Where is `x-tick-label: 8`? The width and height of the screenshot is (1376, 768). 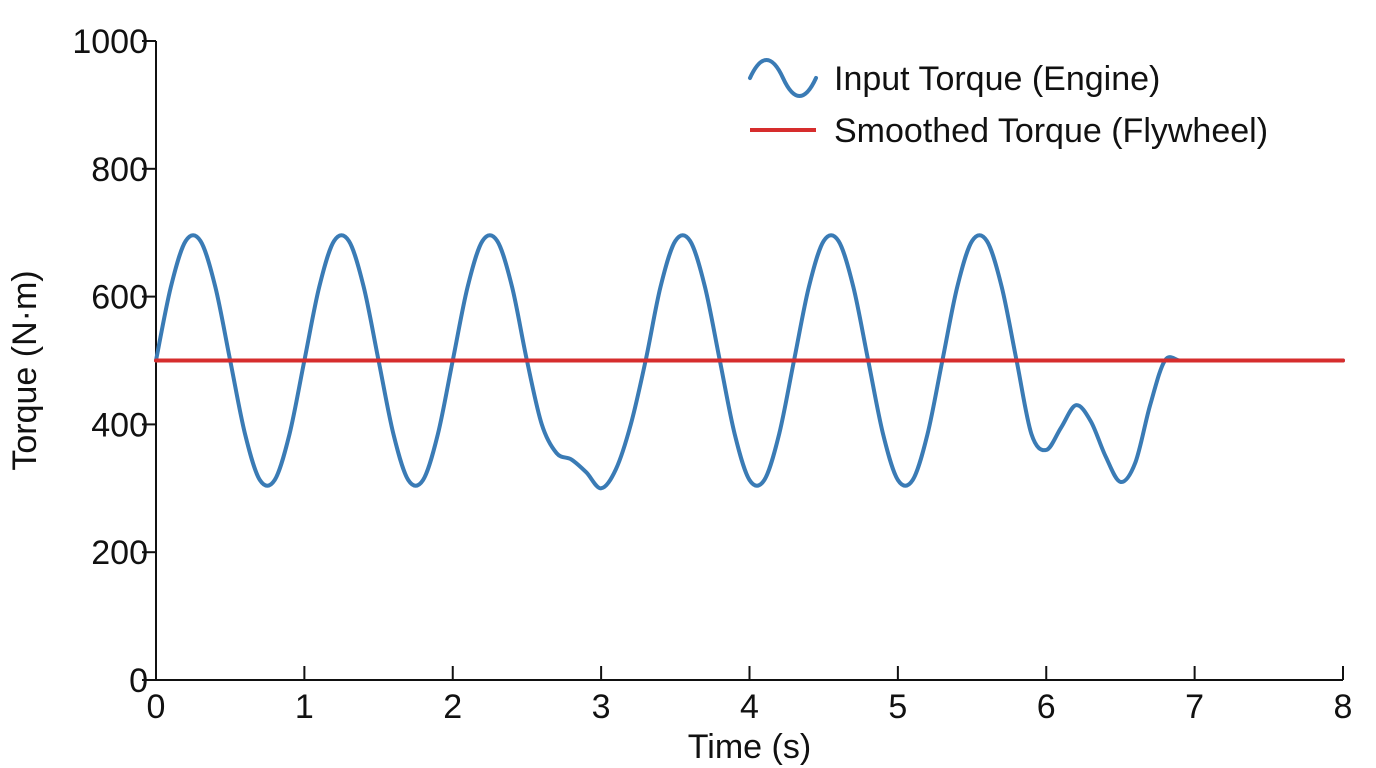 x-tick-label: 8 is located at coordinates (1343, 707).